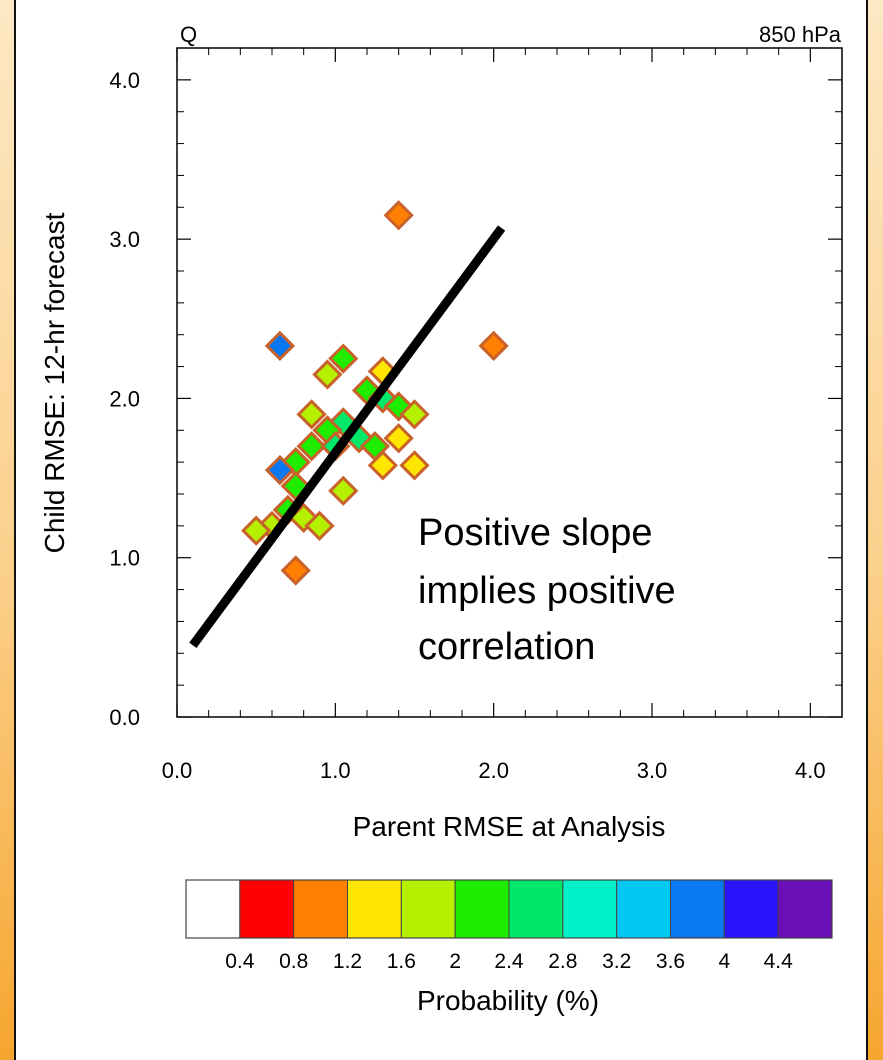 Image resolution: width=883 pixels, height=1060 pixels. Describe the element at coordinates (177, 770) in the screenshot. I see `x-tick-label: 0.0` at that location.